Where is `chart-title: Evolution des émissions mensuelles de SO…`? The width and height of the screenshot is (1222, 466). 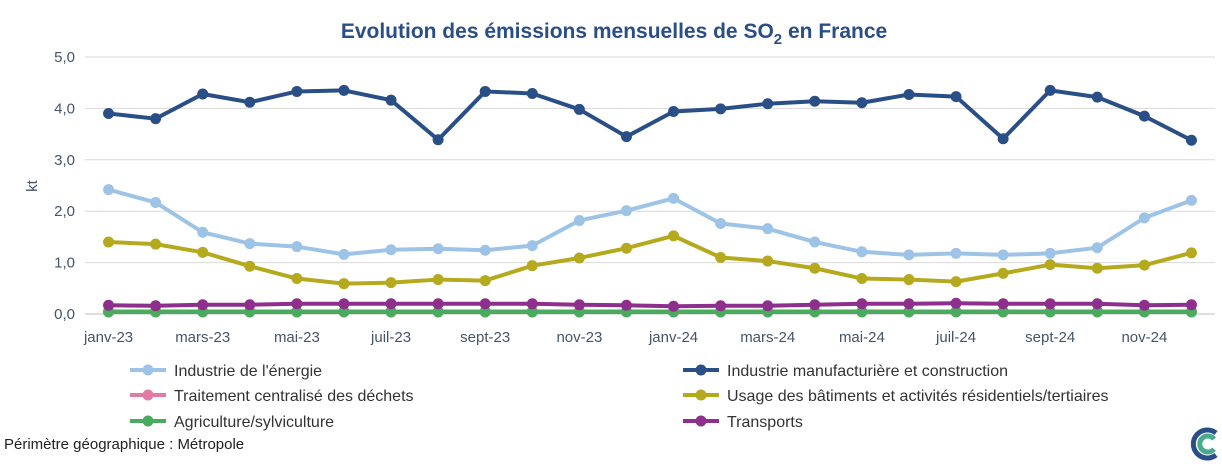
chart-title: Evolution des émissions mensuelles de SO… is located at coordinates (614, 34).